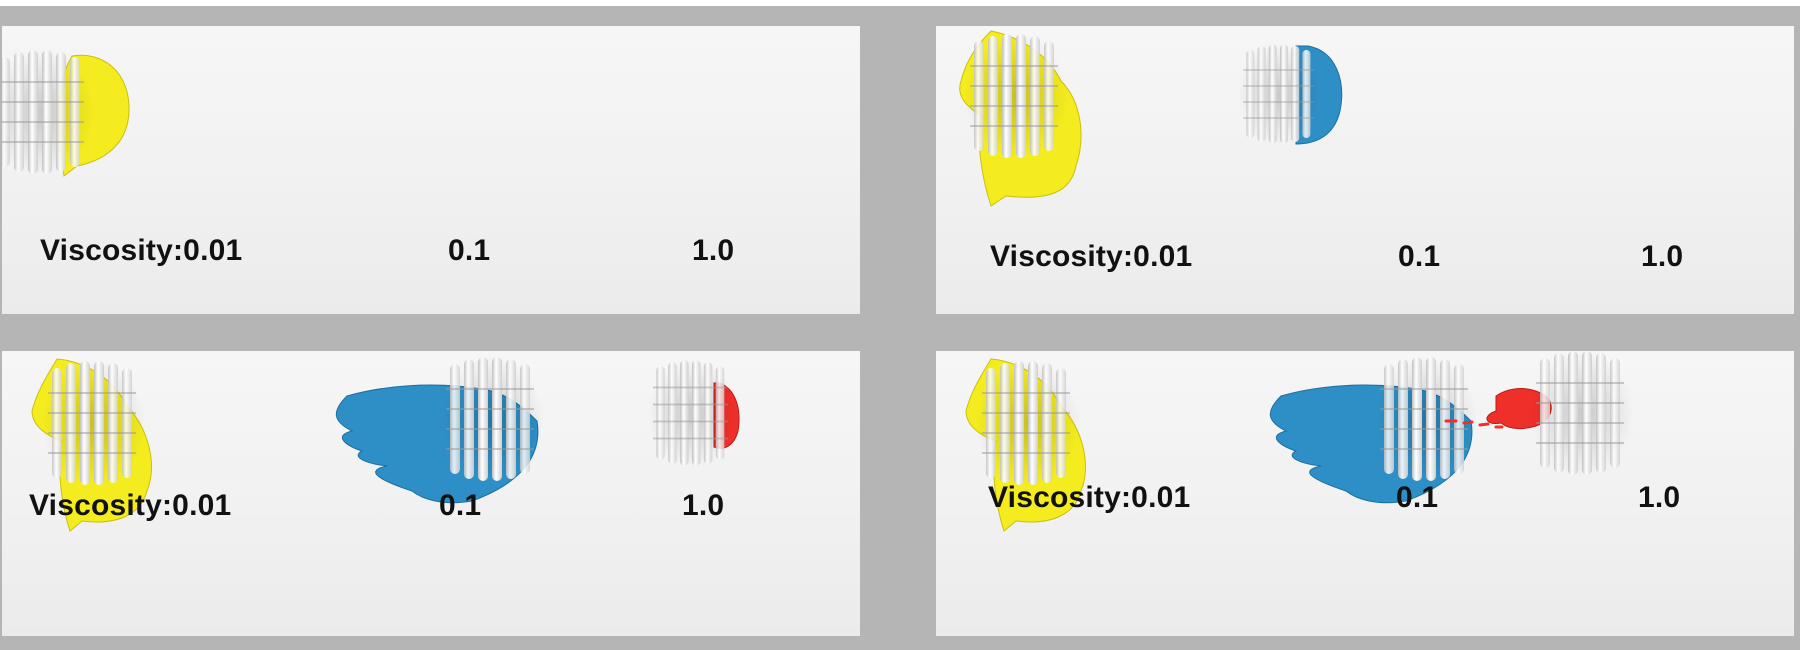 This screenshot has height=650, width=1800. What do you see at coordinates (1474, 424) in the screenshot?
I see `red-fluid-droplets` at bounding box center [1474, 424].